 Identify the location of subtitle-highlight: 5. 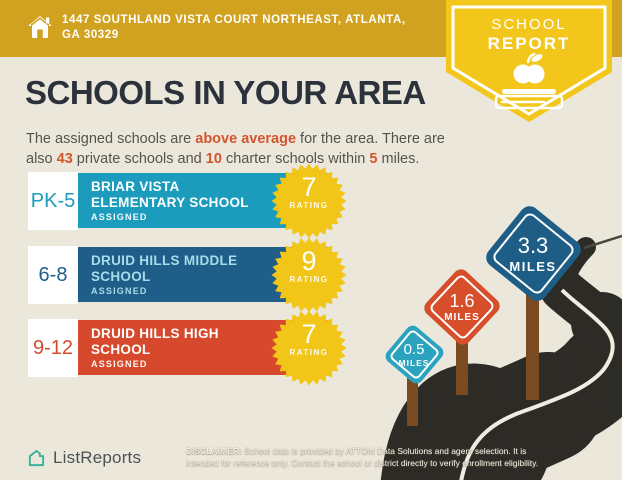
(373, 158).